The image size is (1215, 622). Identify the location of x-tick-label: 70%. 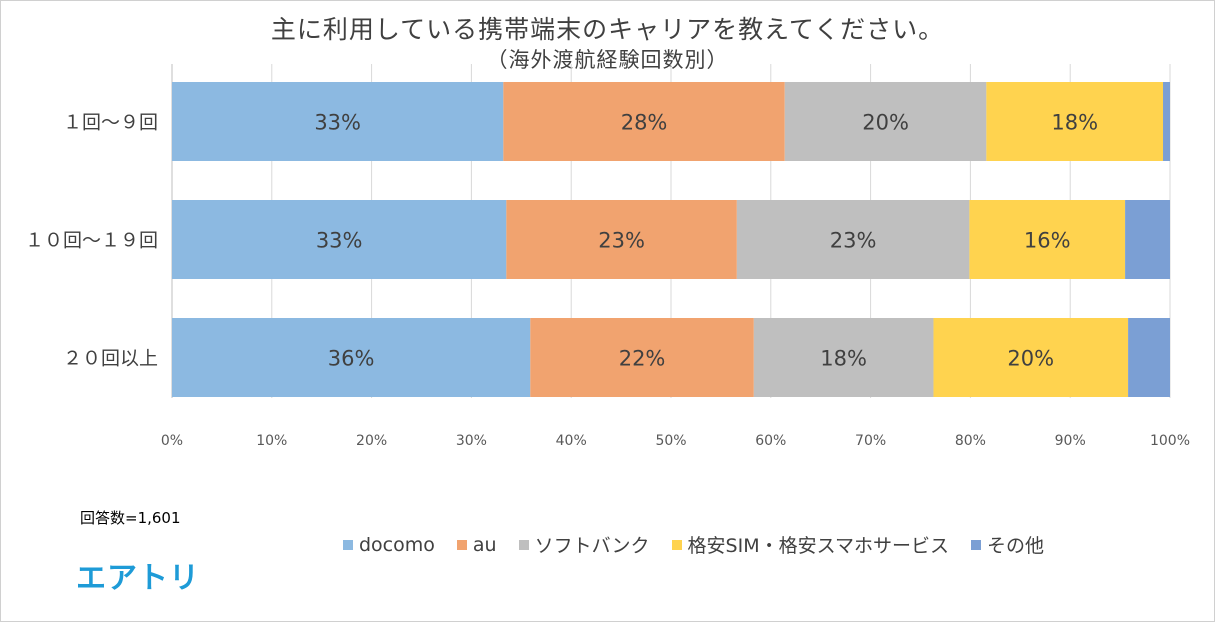
(870, 441).